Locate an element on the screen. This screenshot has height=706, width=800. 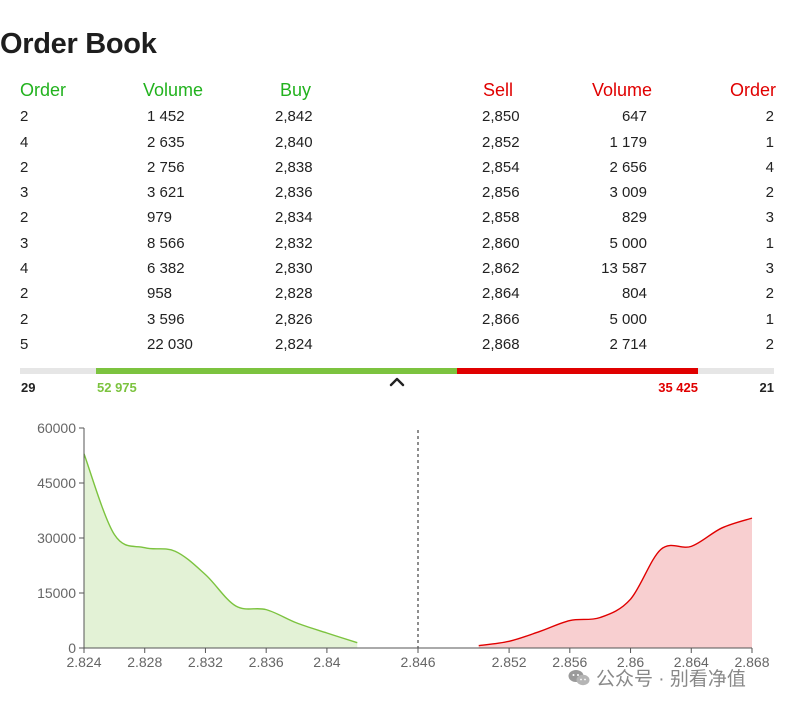
header-buy-price: Buy is located at coordinates (296, 90).